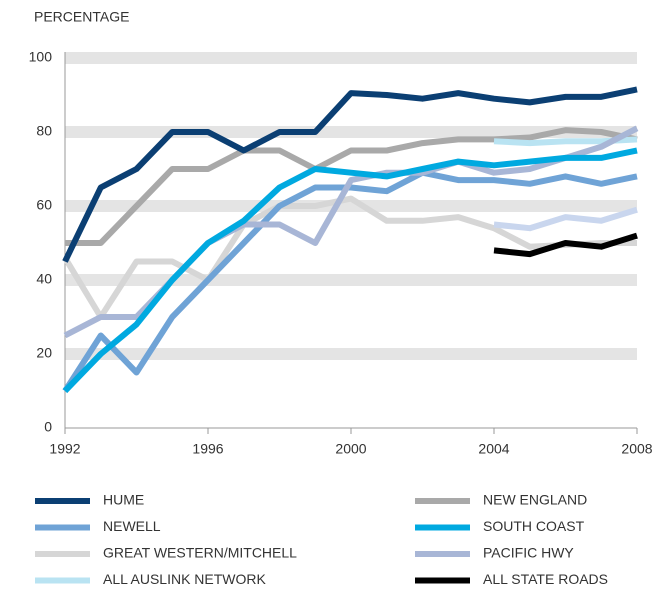 Image resolution: width=669 pixels, height=592 pixels. I want to click on legend-label: HUME, so click(123, 500).